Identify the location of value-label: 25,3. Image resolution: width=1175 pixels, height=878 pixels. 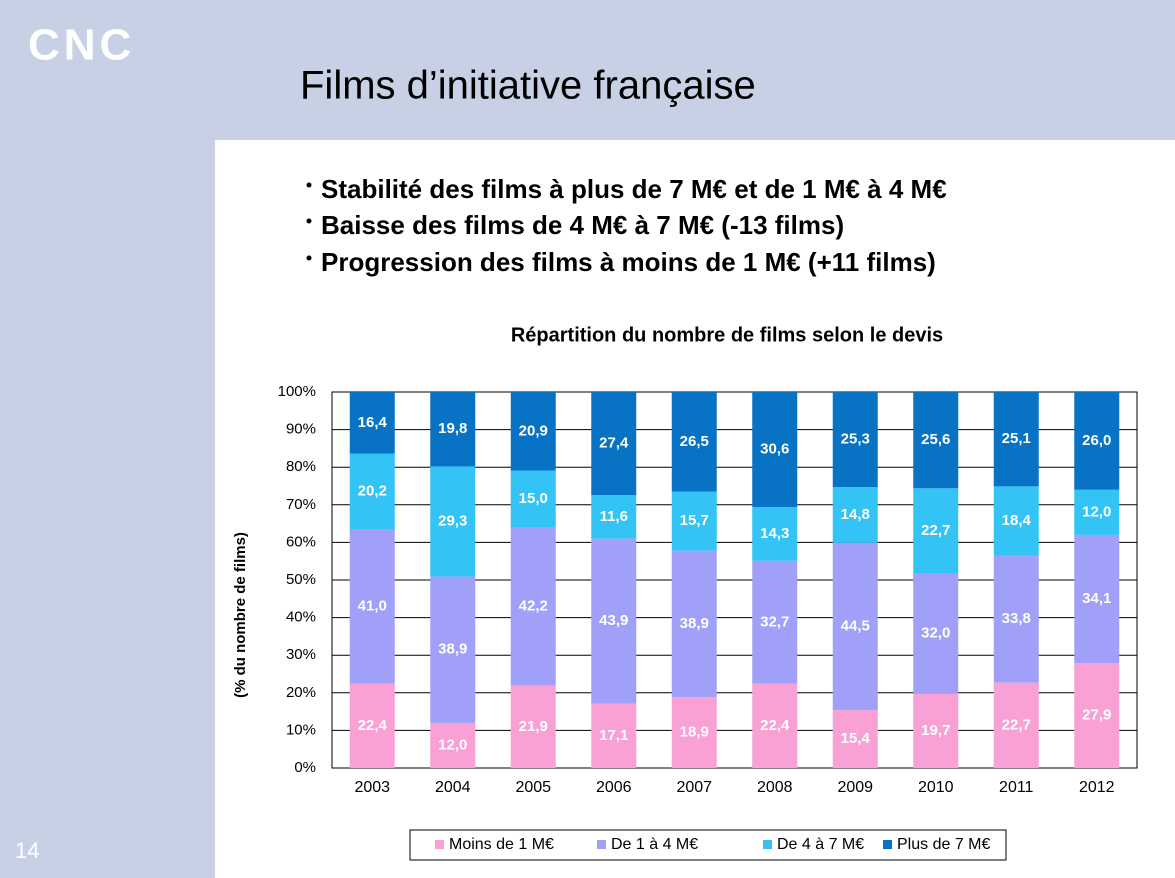
(855, 439).